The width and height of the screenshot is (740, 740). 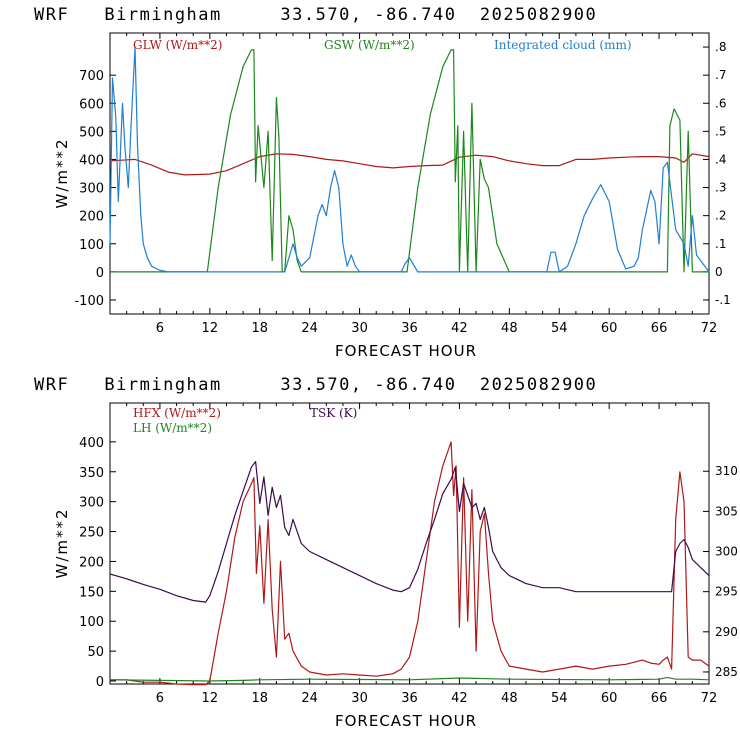 What do you see at coordinates (177, 413) in the screenshot?
I see `legend-hfx: HFX (W/m**2)` at bounding box center [177, 413].